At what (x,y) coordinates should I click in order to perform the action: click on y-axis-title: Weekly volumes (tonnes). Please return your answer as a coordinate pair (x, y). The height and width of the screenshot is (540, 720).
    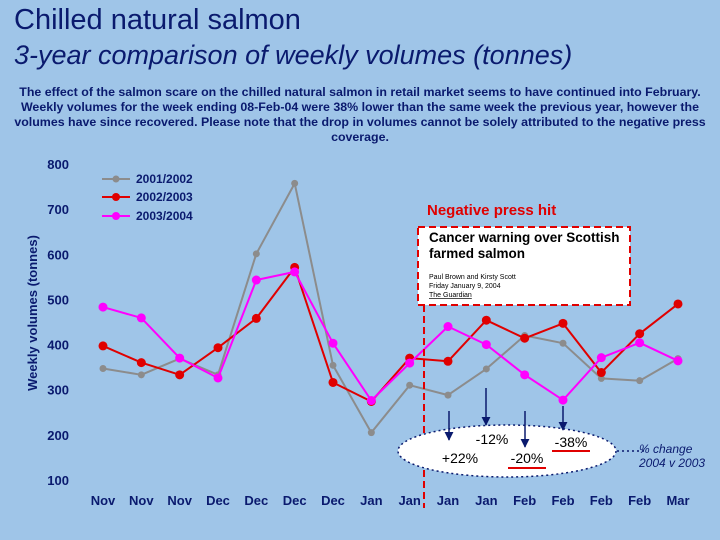
    Looking at the image, I should click on (32, 313).